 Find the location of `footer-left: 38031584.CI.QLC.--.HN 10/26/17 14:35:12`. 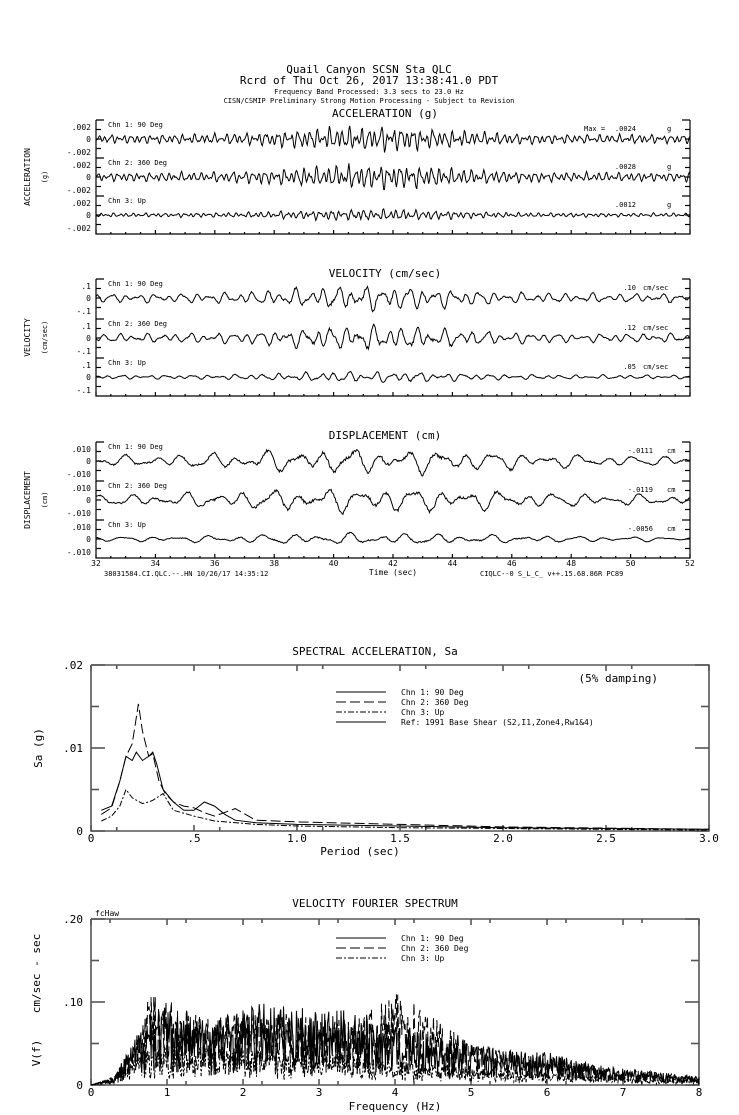

footer-left: 38031584.CI.QLC.--.HN 10/26/17 14:35:12 is located at coordinates (186, 574).